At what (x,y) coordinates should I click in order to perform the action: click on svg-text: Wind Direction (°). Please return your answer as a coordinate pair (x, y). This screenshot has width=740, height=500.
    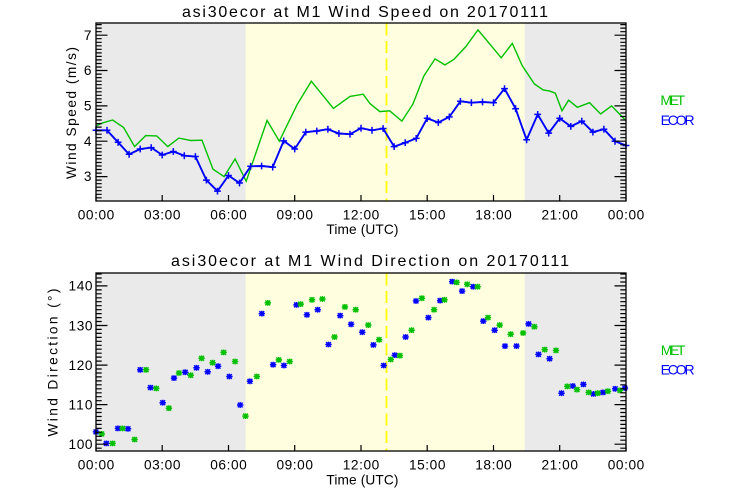
    Looking at the image, I should click on (53, 363).